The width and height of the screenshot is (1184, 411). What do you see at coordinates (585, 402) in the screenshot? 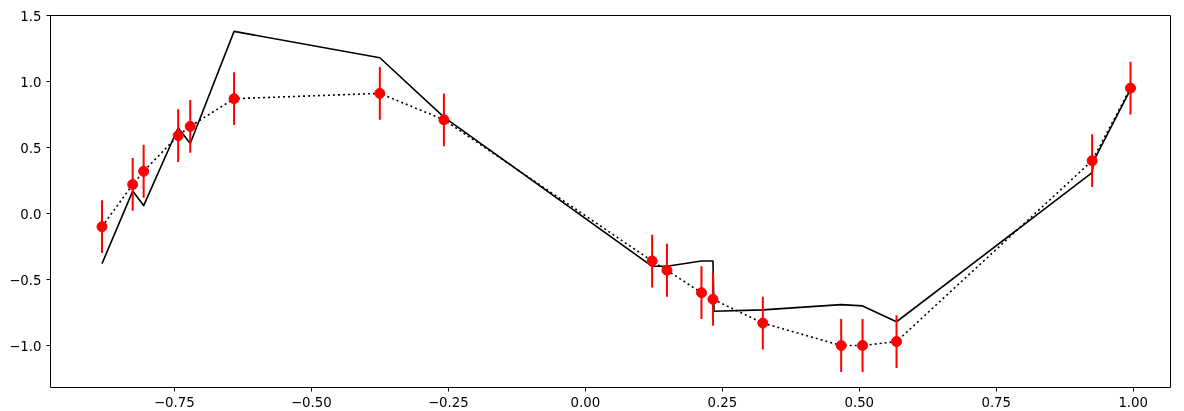
I see `x-tick-label: 0.00` at bounding box center [585, 402].